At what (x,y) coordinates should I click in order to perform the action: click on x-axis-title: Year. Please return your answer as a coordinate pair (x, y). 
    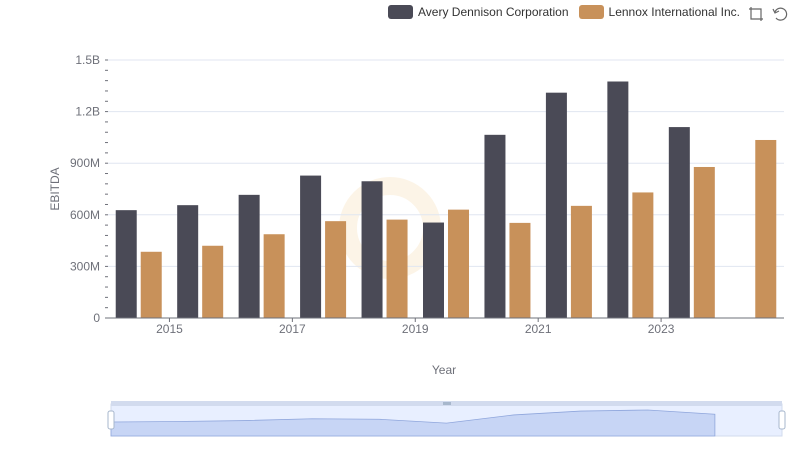
    Looking at the image, I should click on (444, 370).